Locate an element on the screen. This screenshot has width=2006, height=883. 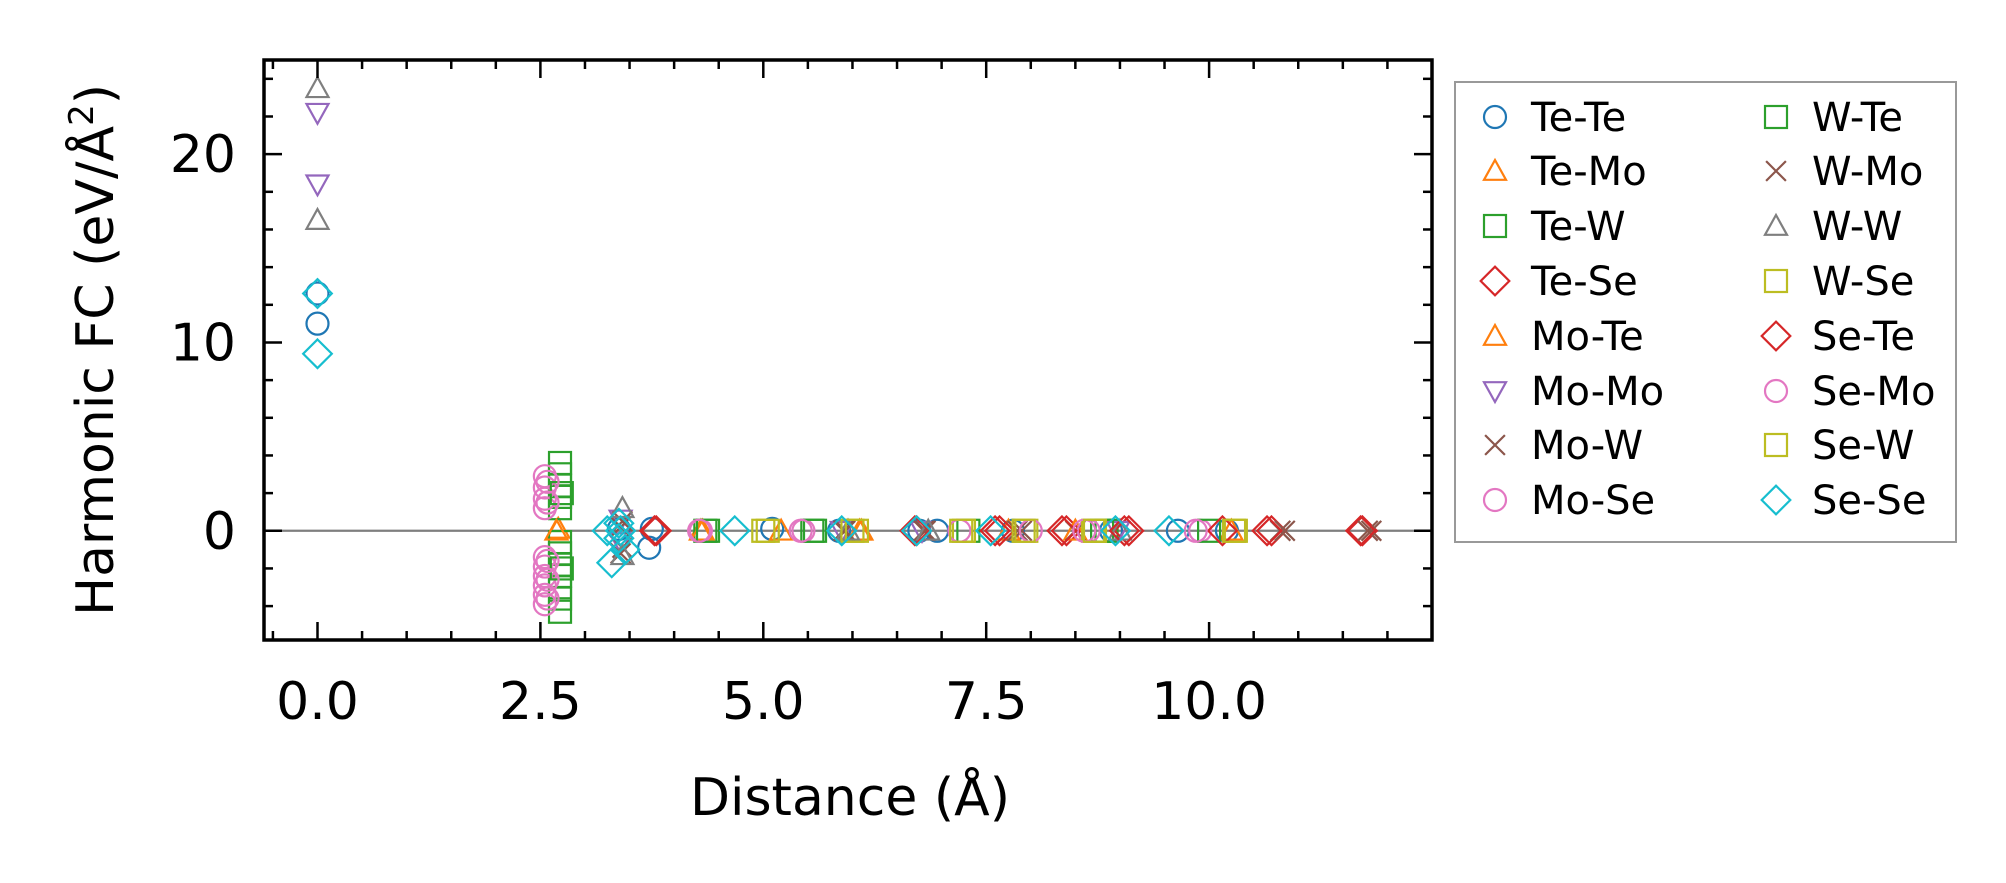
legend-label: W-Mo is located at coordinates (1867, 172).